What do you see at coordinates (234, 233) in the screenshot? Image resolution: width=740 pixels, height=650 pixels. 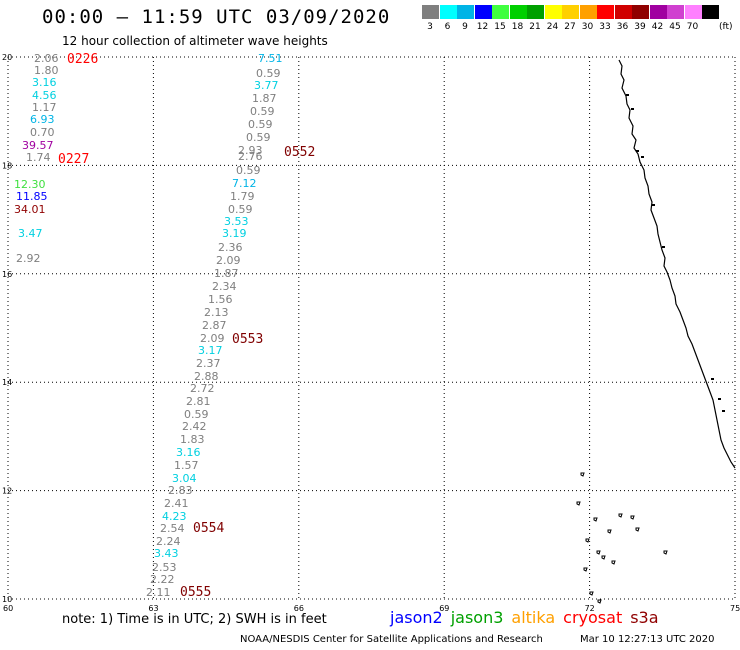 I see `wave-height-value: 3.19` at bounding box center [234, 233].